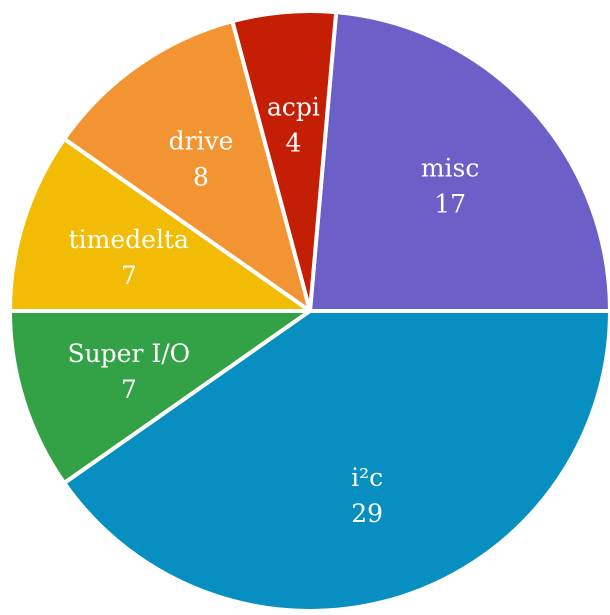 Image resolution: width=610 pixels, height=615 pixels. I want to click on pie-slice-value: 8, so click(201, 176).